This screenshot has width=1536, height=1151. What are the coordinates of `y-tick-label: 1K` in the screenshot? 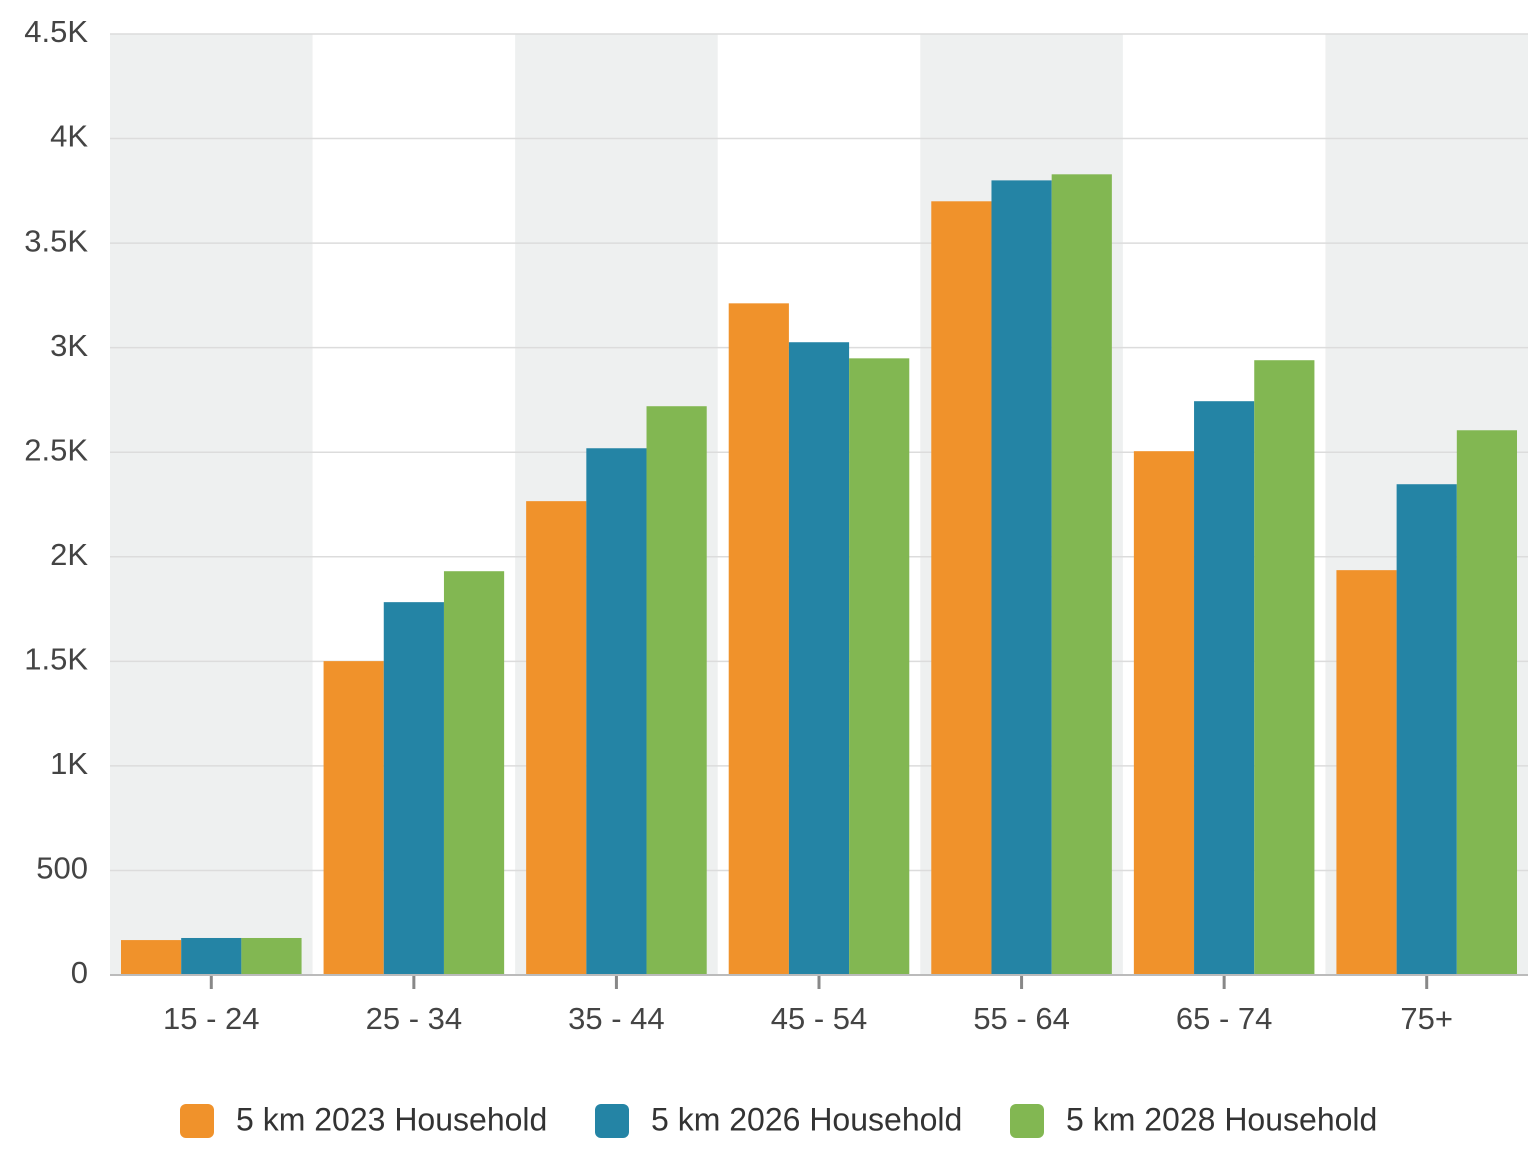 It's located at (69, 763).